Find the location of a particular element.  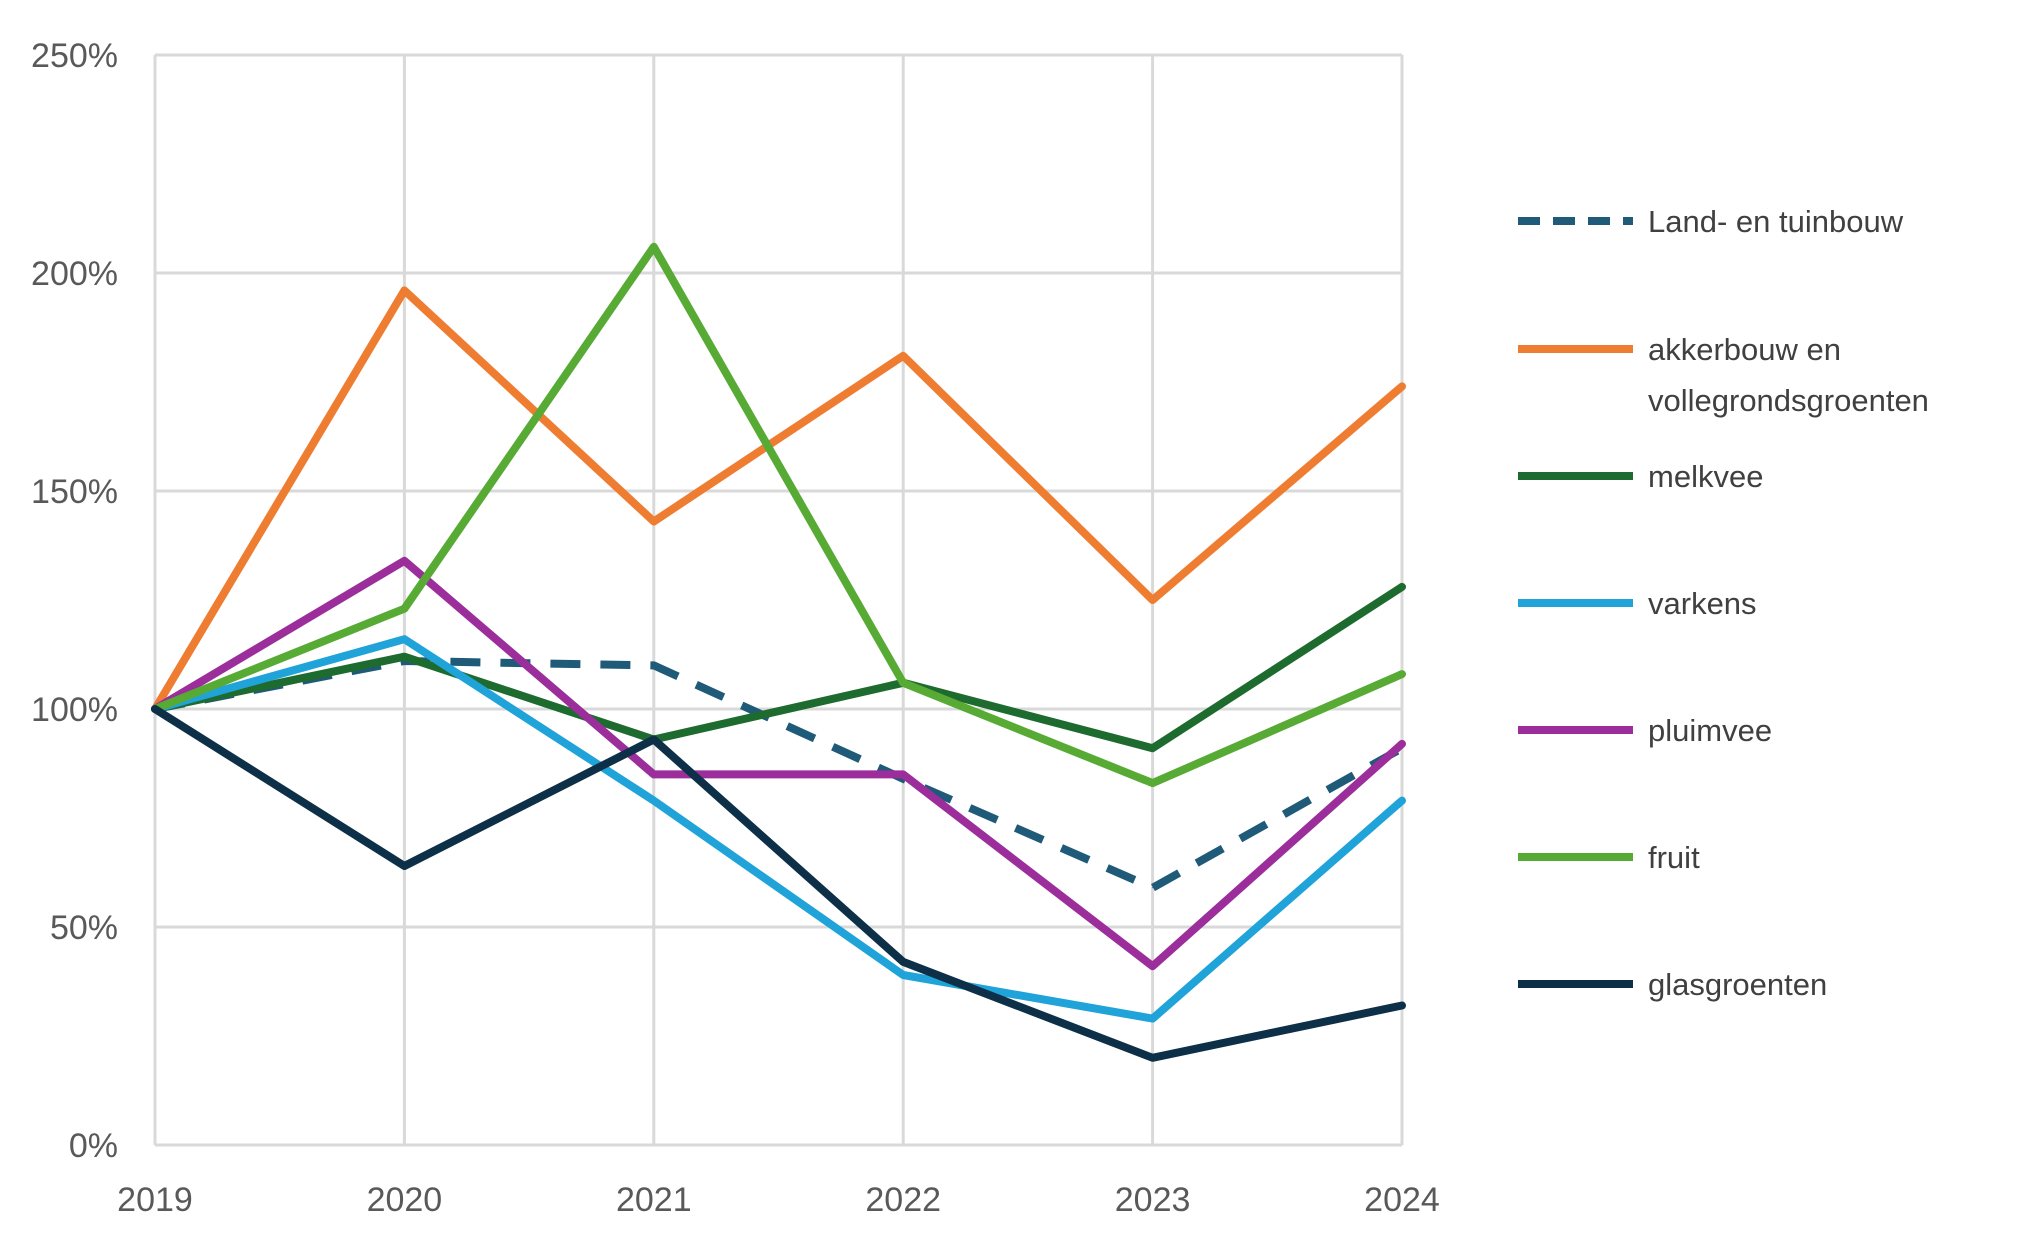

x-tick-label: 2020 is located at coordinates (405, 1200).